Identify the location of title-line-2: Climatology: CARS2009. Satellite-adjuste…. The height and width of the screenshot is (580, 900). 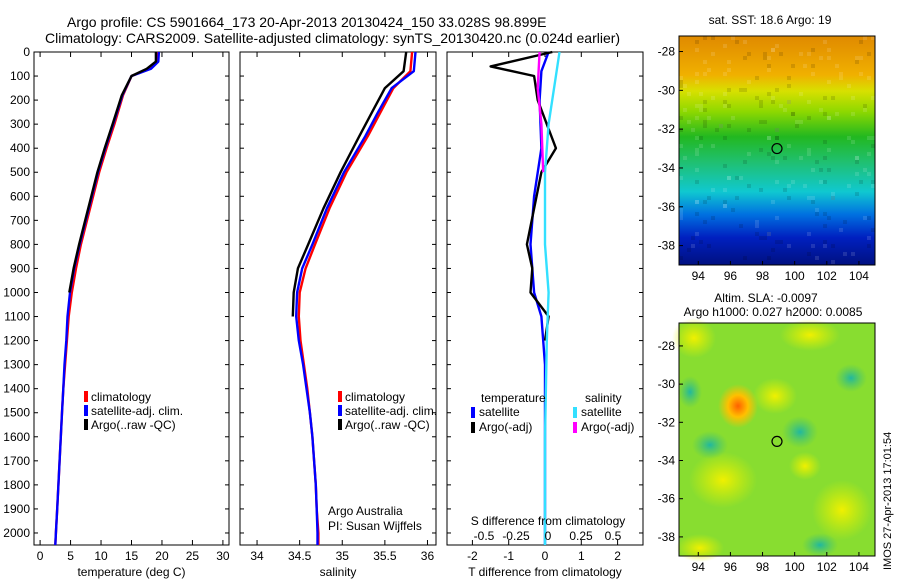
(332, 38).